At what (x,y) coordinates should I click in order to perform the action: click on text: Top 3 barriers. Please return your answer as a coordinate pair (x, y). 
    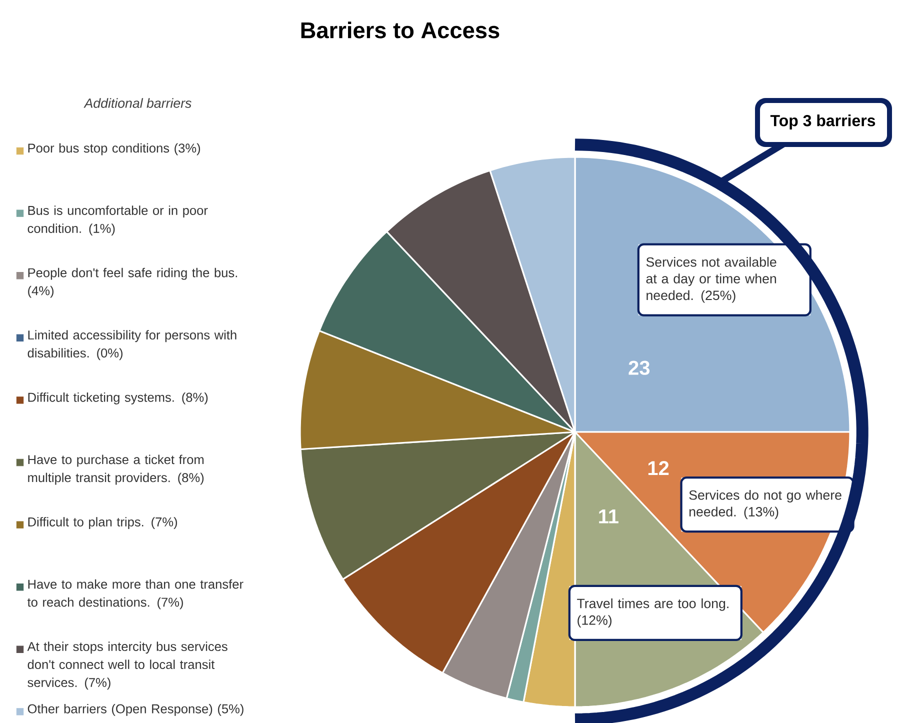
    Looking at the image, I should click on (823, 122).